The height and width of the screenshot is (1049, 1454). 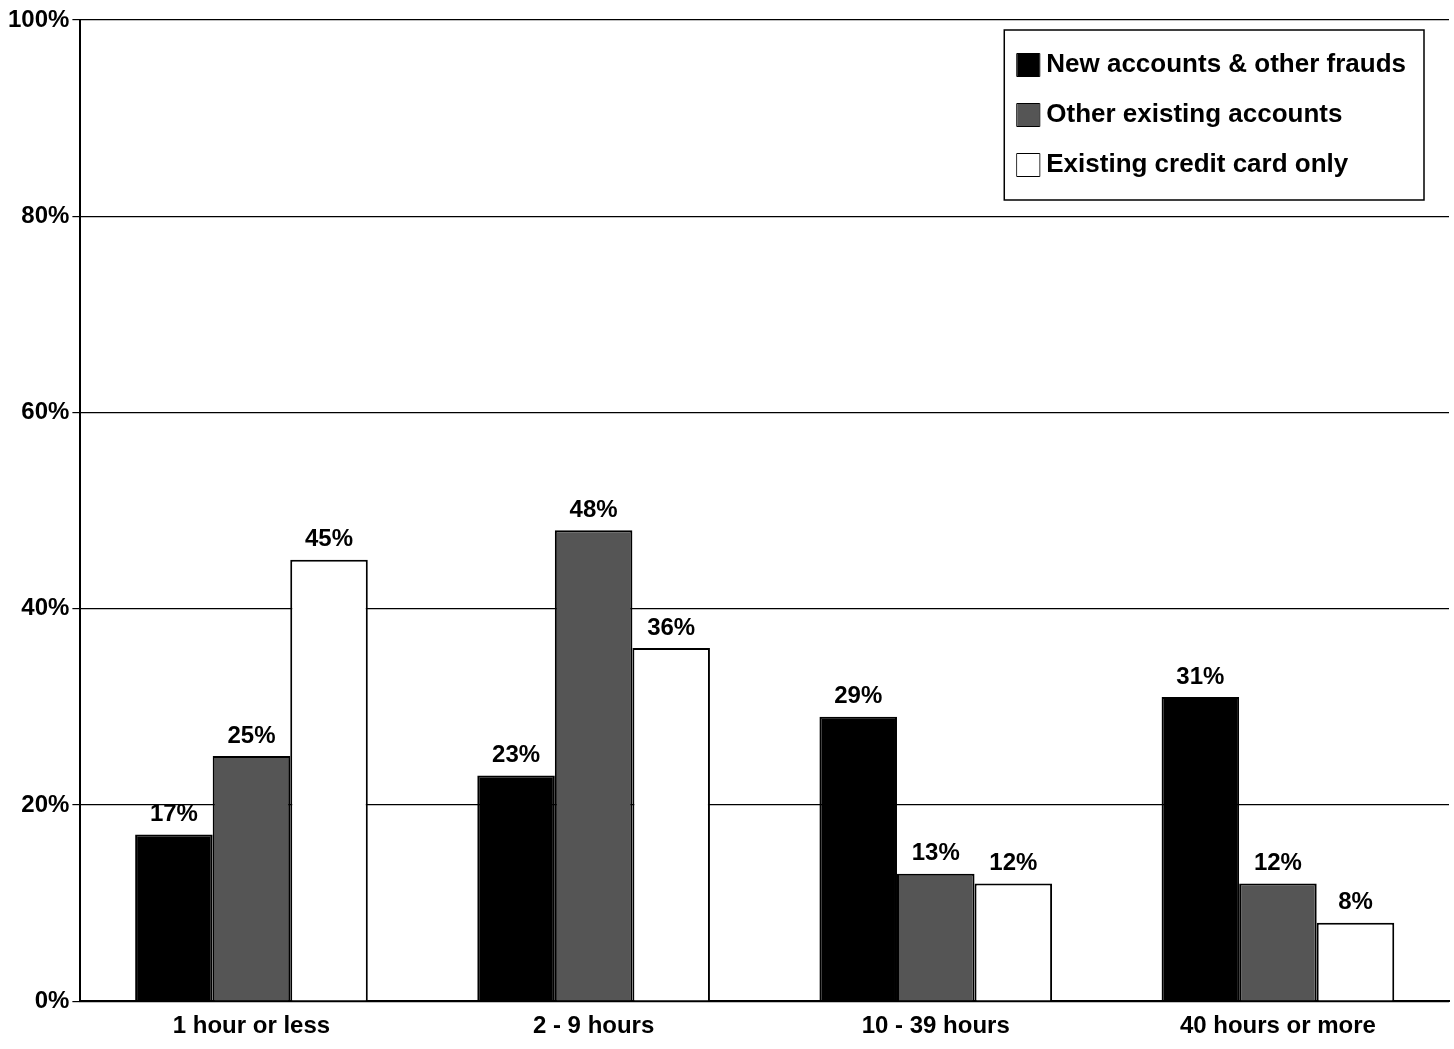 What do you see at coordinates (251, 1025) in the screenshot?
I see `x-tick-label: 1 hour or less` at bounding box center [251, 1025].